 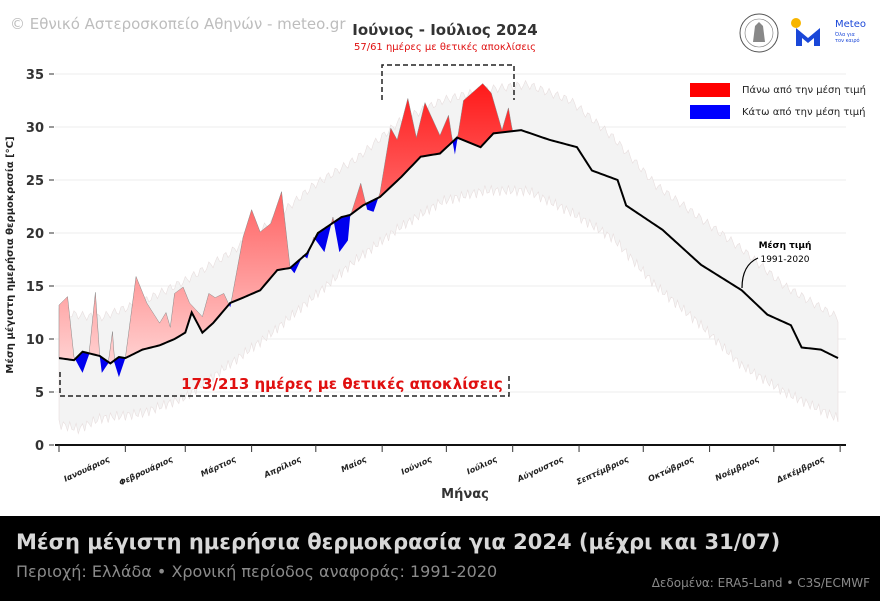 What do you see at coordinates (750, 273) in the screenshot?
I see `mean-annotation-arrow` at bounding box center [750, 273].